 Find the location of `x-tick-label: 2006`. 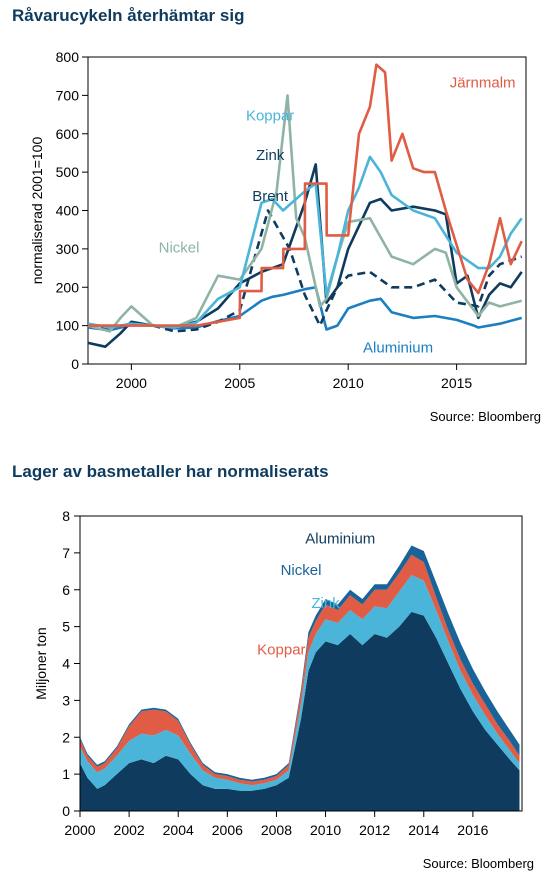

x-tick-label: 2006 is located at coordinates (227, 830).